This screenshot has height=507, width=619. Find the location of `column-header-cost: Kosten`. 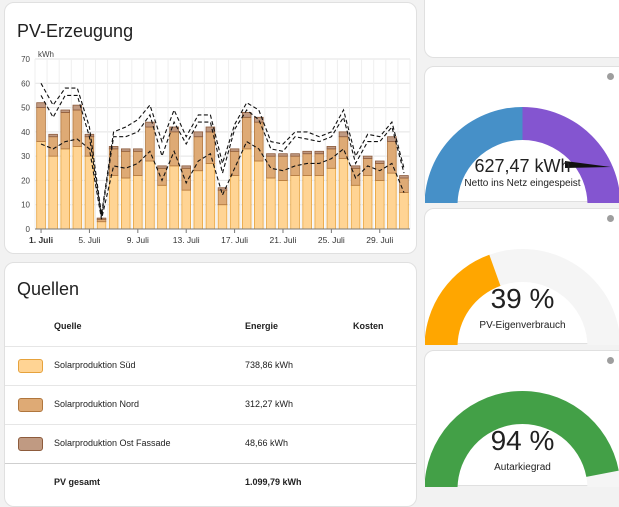

column-header-cost: Kosten is located at coordinates (368, 326).